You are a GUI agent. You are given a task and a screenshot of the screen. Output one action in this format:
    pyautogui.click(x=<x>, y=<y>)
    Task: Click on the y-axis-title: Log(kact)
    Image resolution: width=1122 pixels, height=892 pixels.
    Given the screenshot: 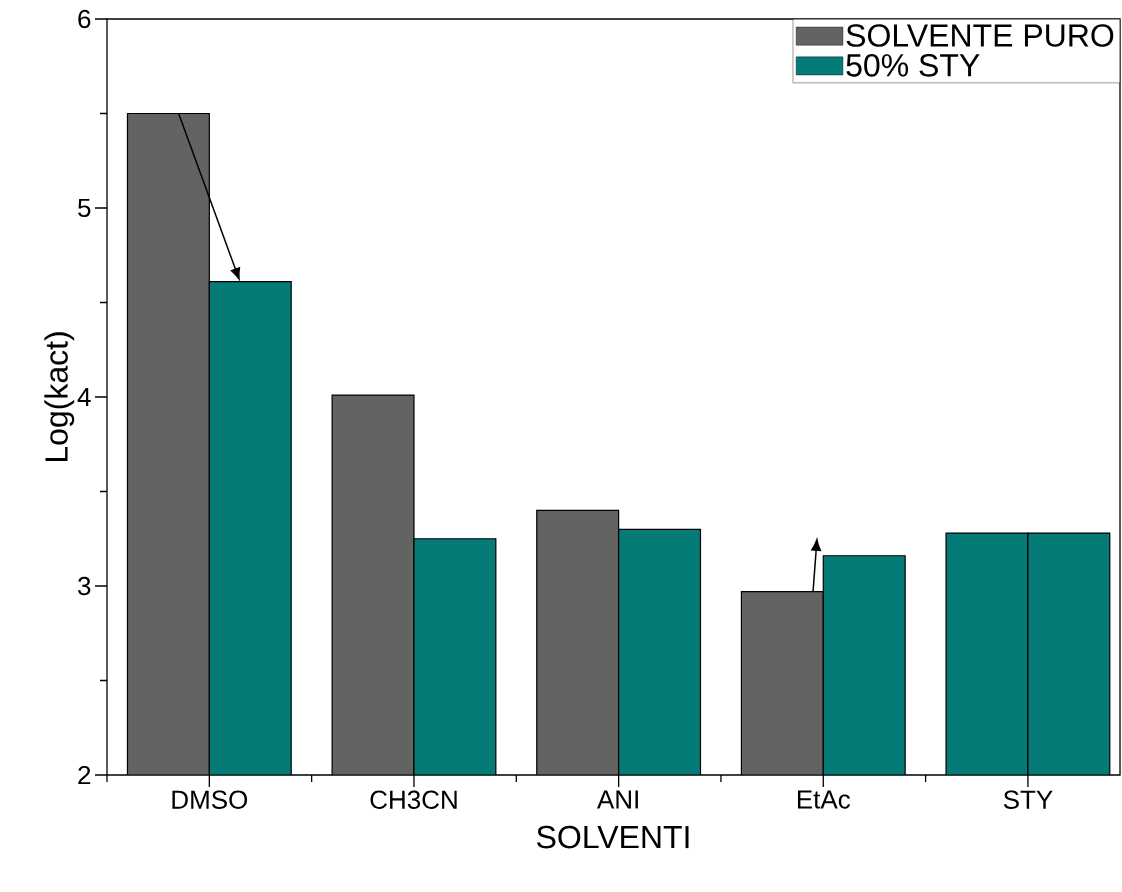 What is the action you would take?
    pyautogui.click(x=59, y=397)
    